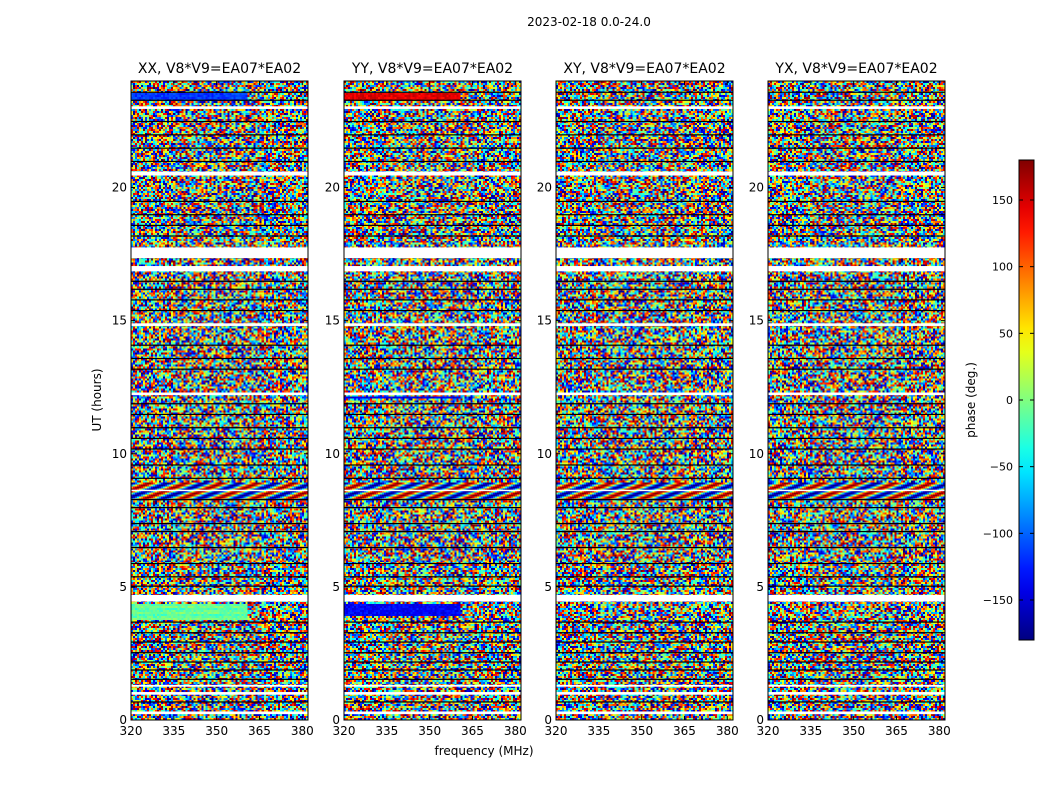  I want to click on panel-title: YY, V8*V9=EA07*EA02, so click(432, 69).